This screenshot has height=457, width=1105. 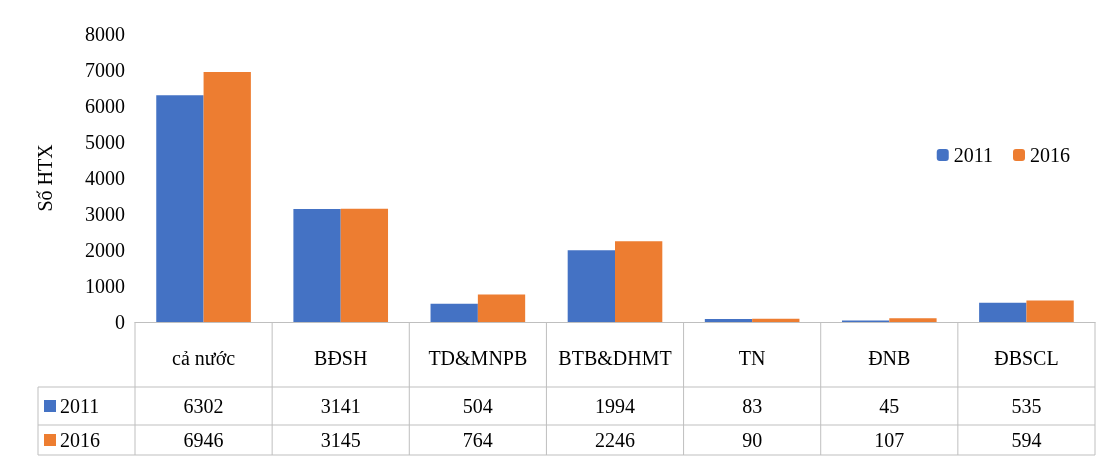 What do you see at coordinates (889, 406) in the screenshot?
I see `data-label: 45` at bounding box center [889, 406].